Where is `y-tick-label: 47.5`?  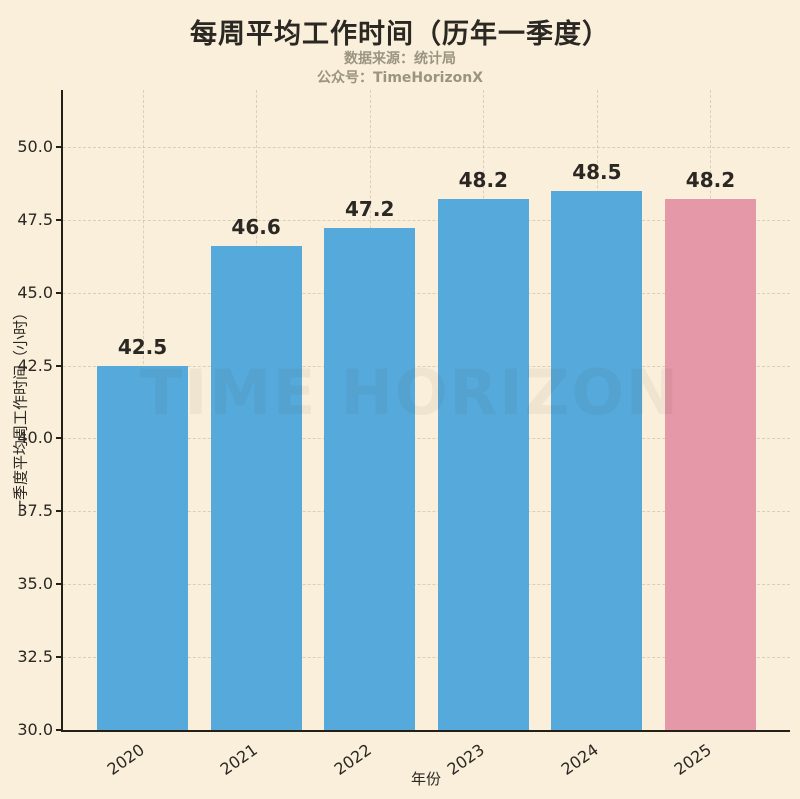 y-tick-label: 47.5 is located at coordinates (35, 219).